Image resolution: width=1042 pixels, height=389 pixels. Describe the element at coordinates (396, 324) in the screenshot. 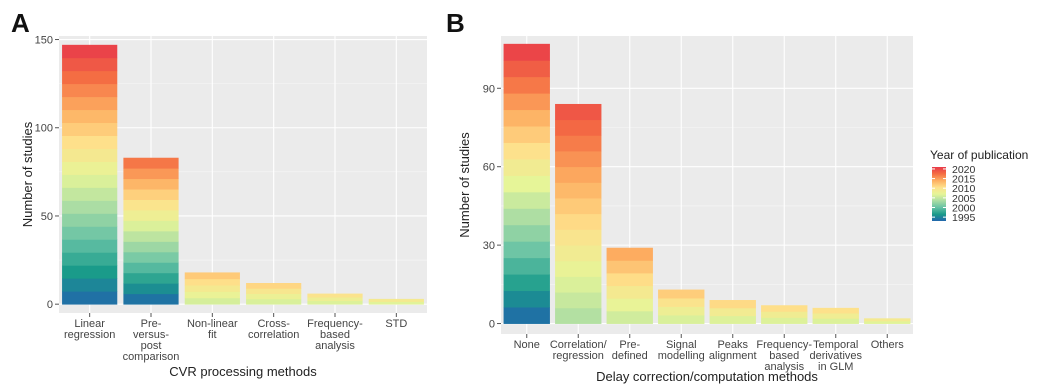

I see `x-tick-label: STD` at that location.